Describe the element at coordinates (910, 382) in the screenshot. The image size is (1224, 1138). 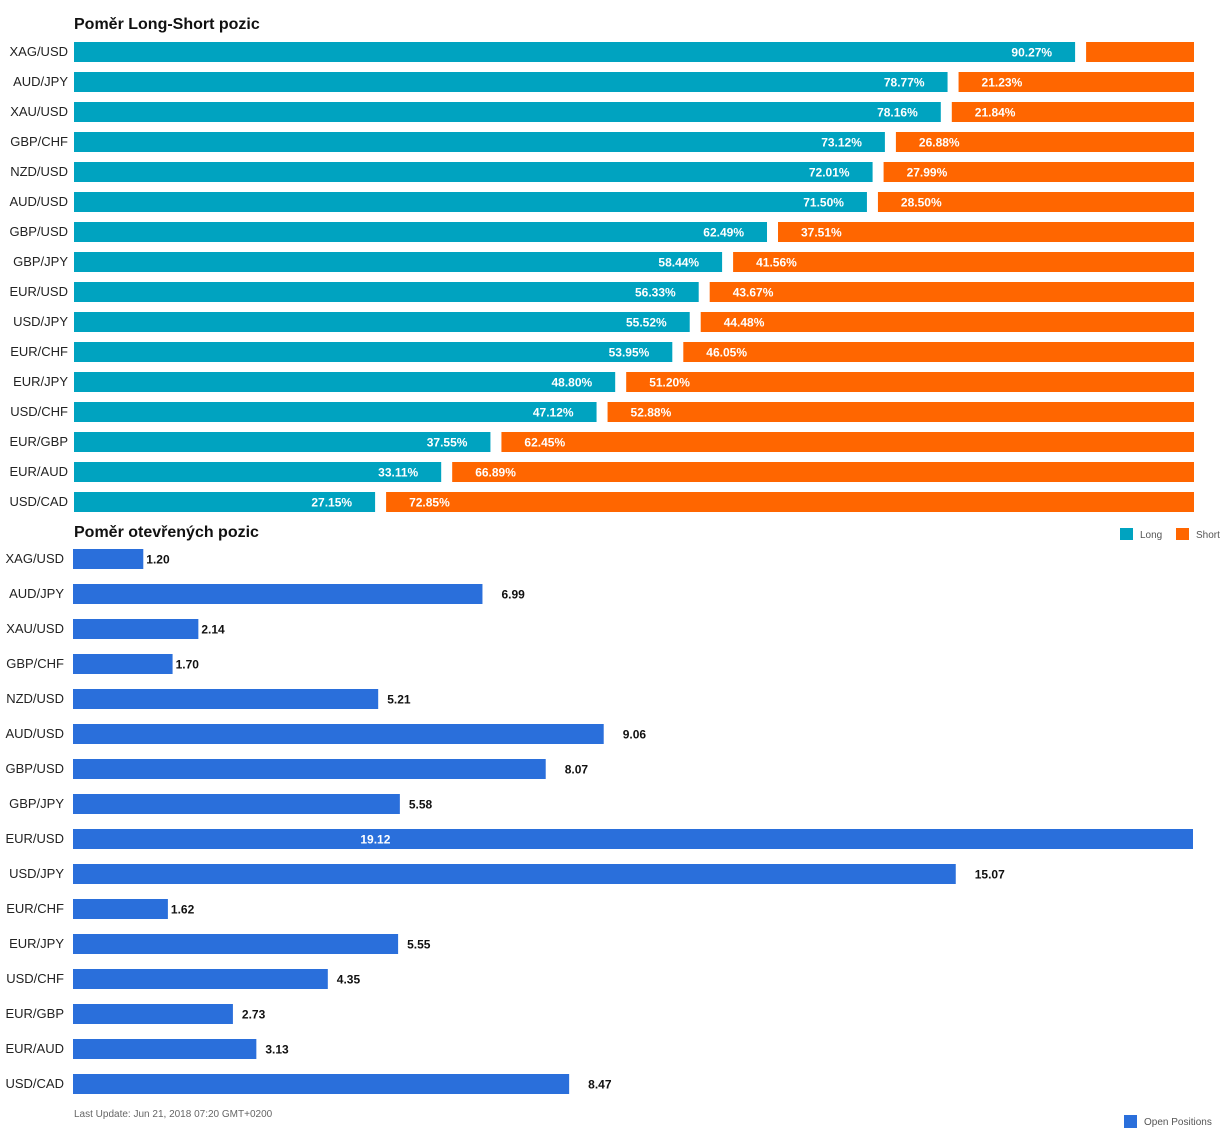
I see `short-bar-eur-jpy` at that location.